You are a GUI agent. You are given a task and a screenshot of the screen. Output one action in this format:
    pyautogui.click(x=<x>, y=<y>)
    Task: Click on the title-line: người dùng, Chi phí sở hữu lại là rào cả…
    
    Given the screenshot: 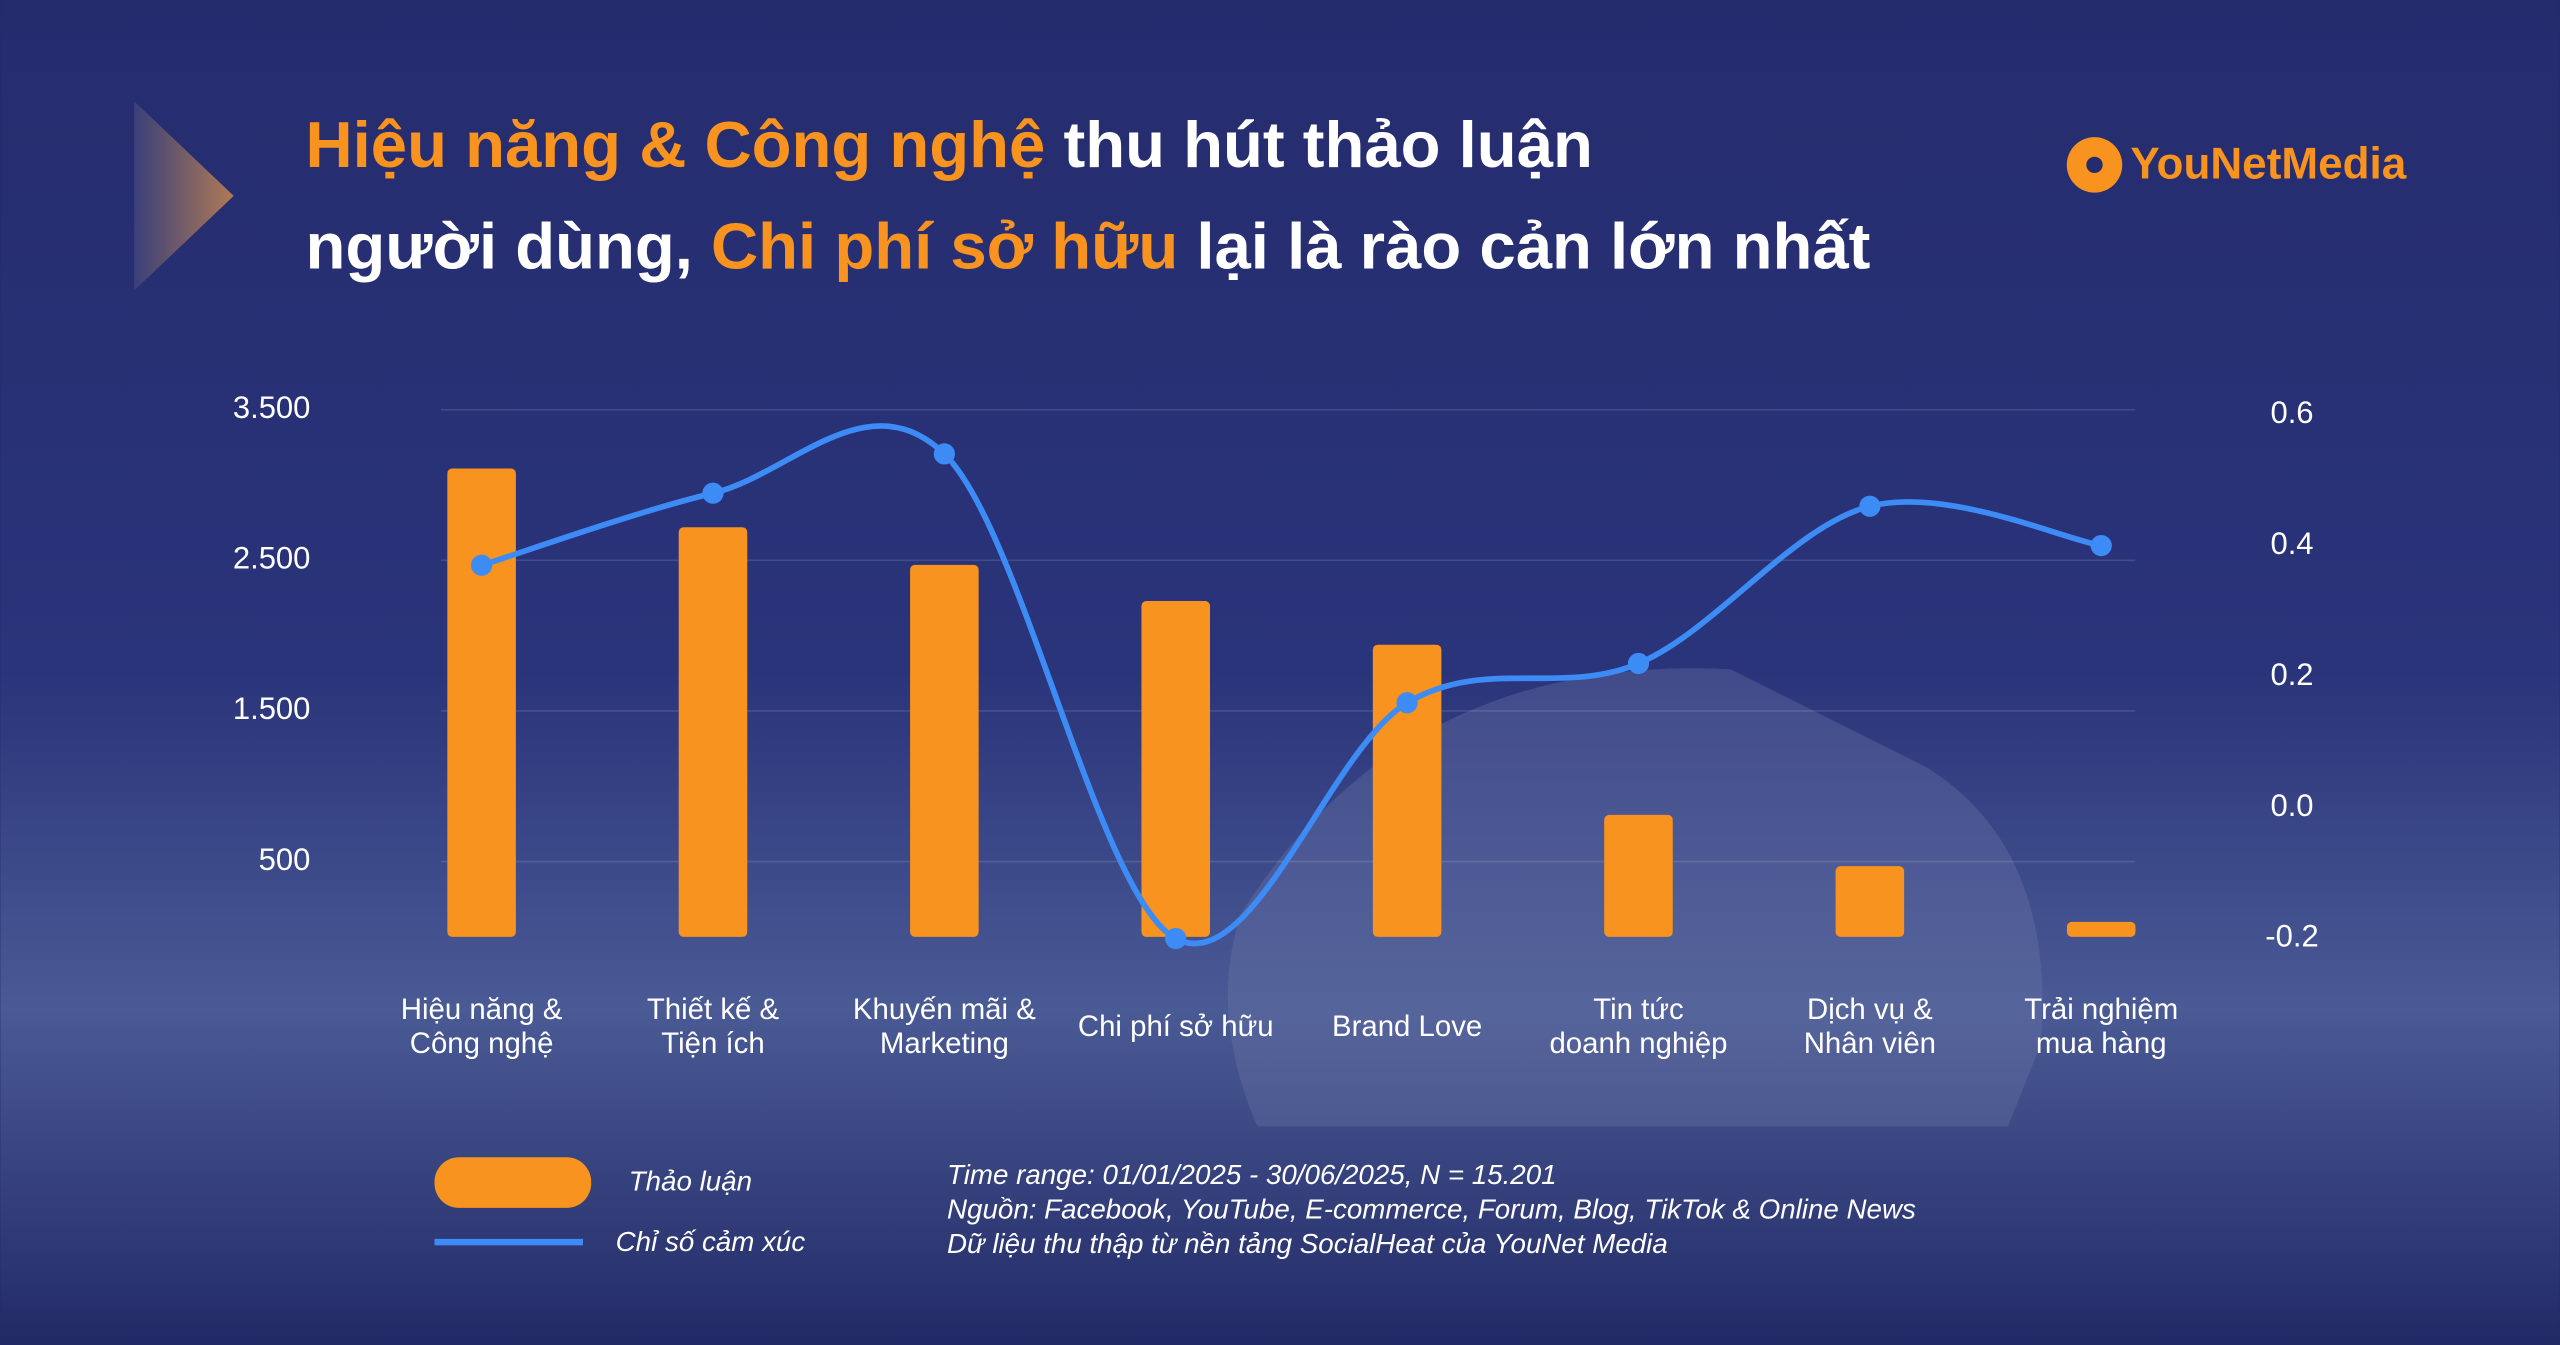 What is the action you would take?
    pyautogui.click(x=1088, y=246)
    